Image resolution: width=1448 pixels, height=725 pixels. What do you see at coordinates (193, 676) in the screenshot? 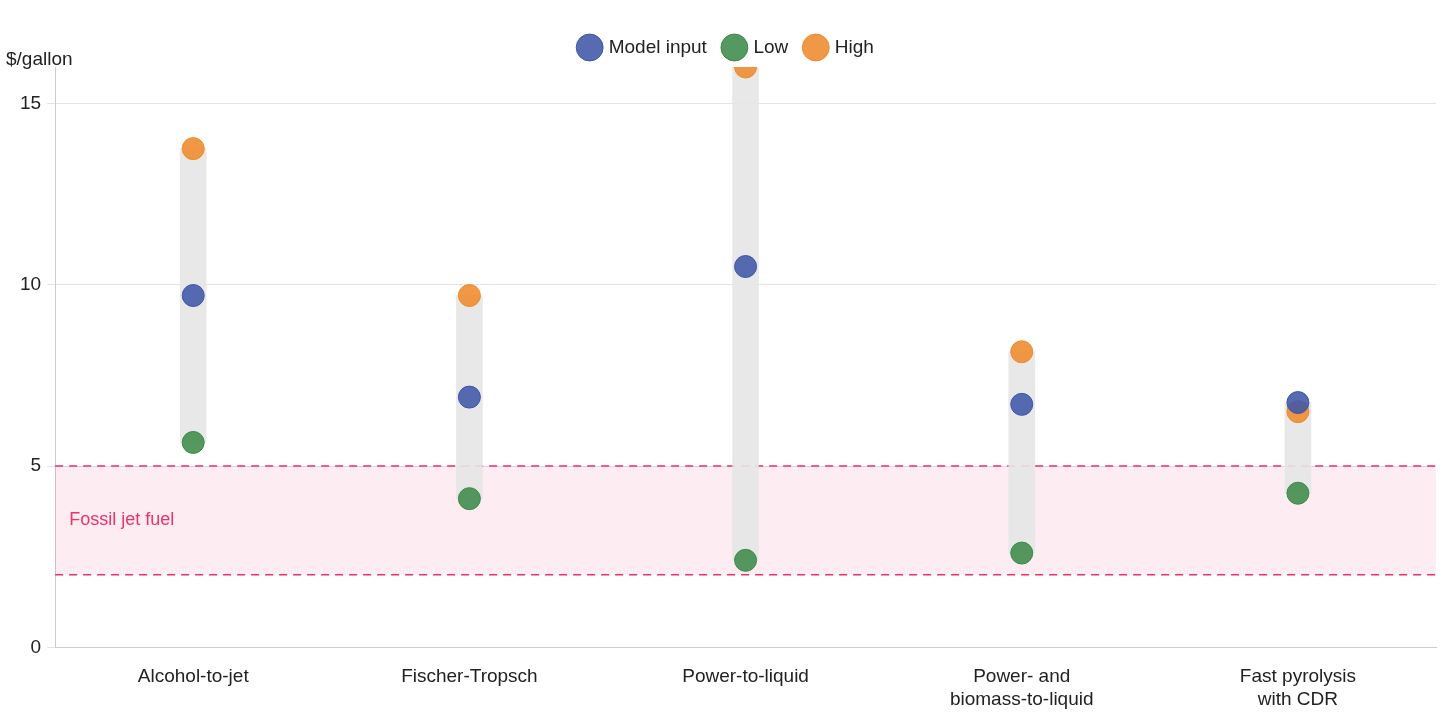
I see `x-tick-label: Alcohol-to-jet` at bounding box center [193, 676].